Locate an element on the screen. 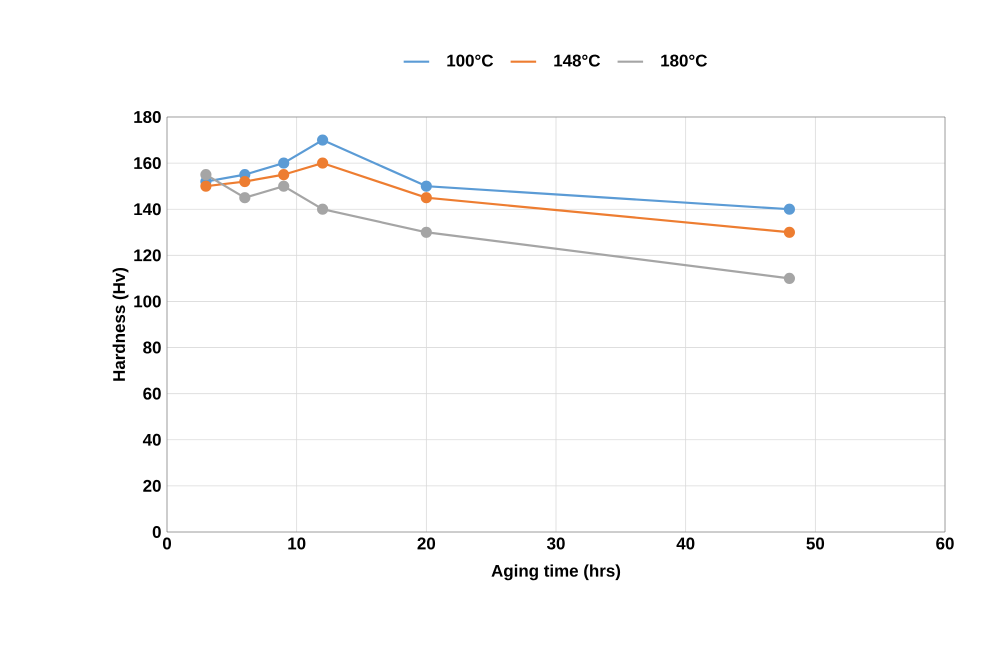 The image size is (981, 666). x-tick-label: 20 is located at coordinates (427, 544).